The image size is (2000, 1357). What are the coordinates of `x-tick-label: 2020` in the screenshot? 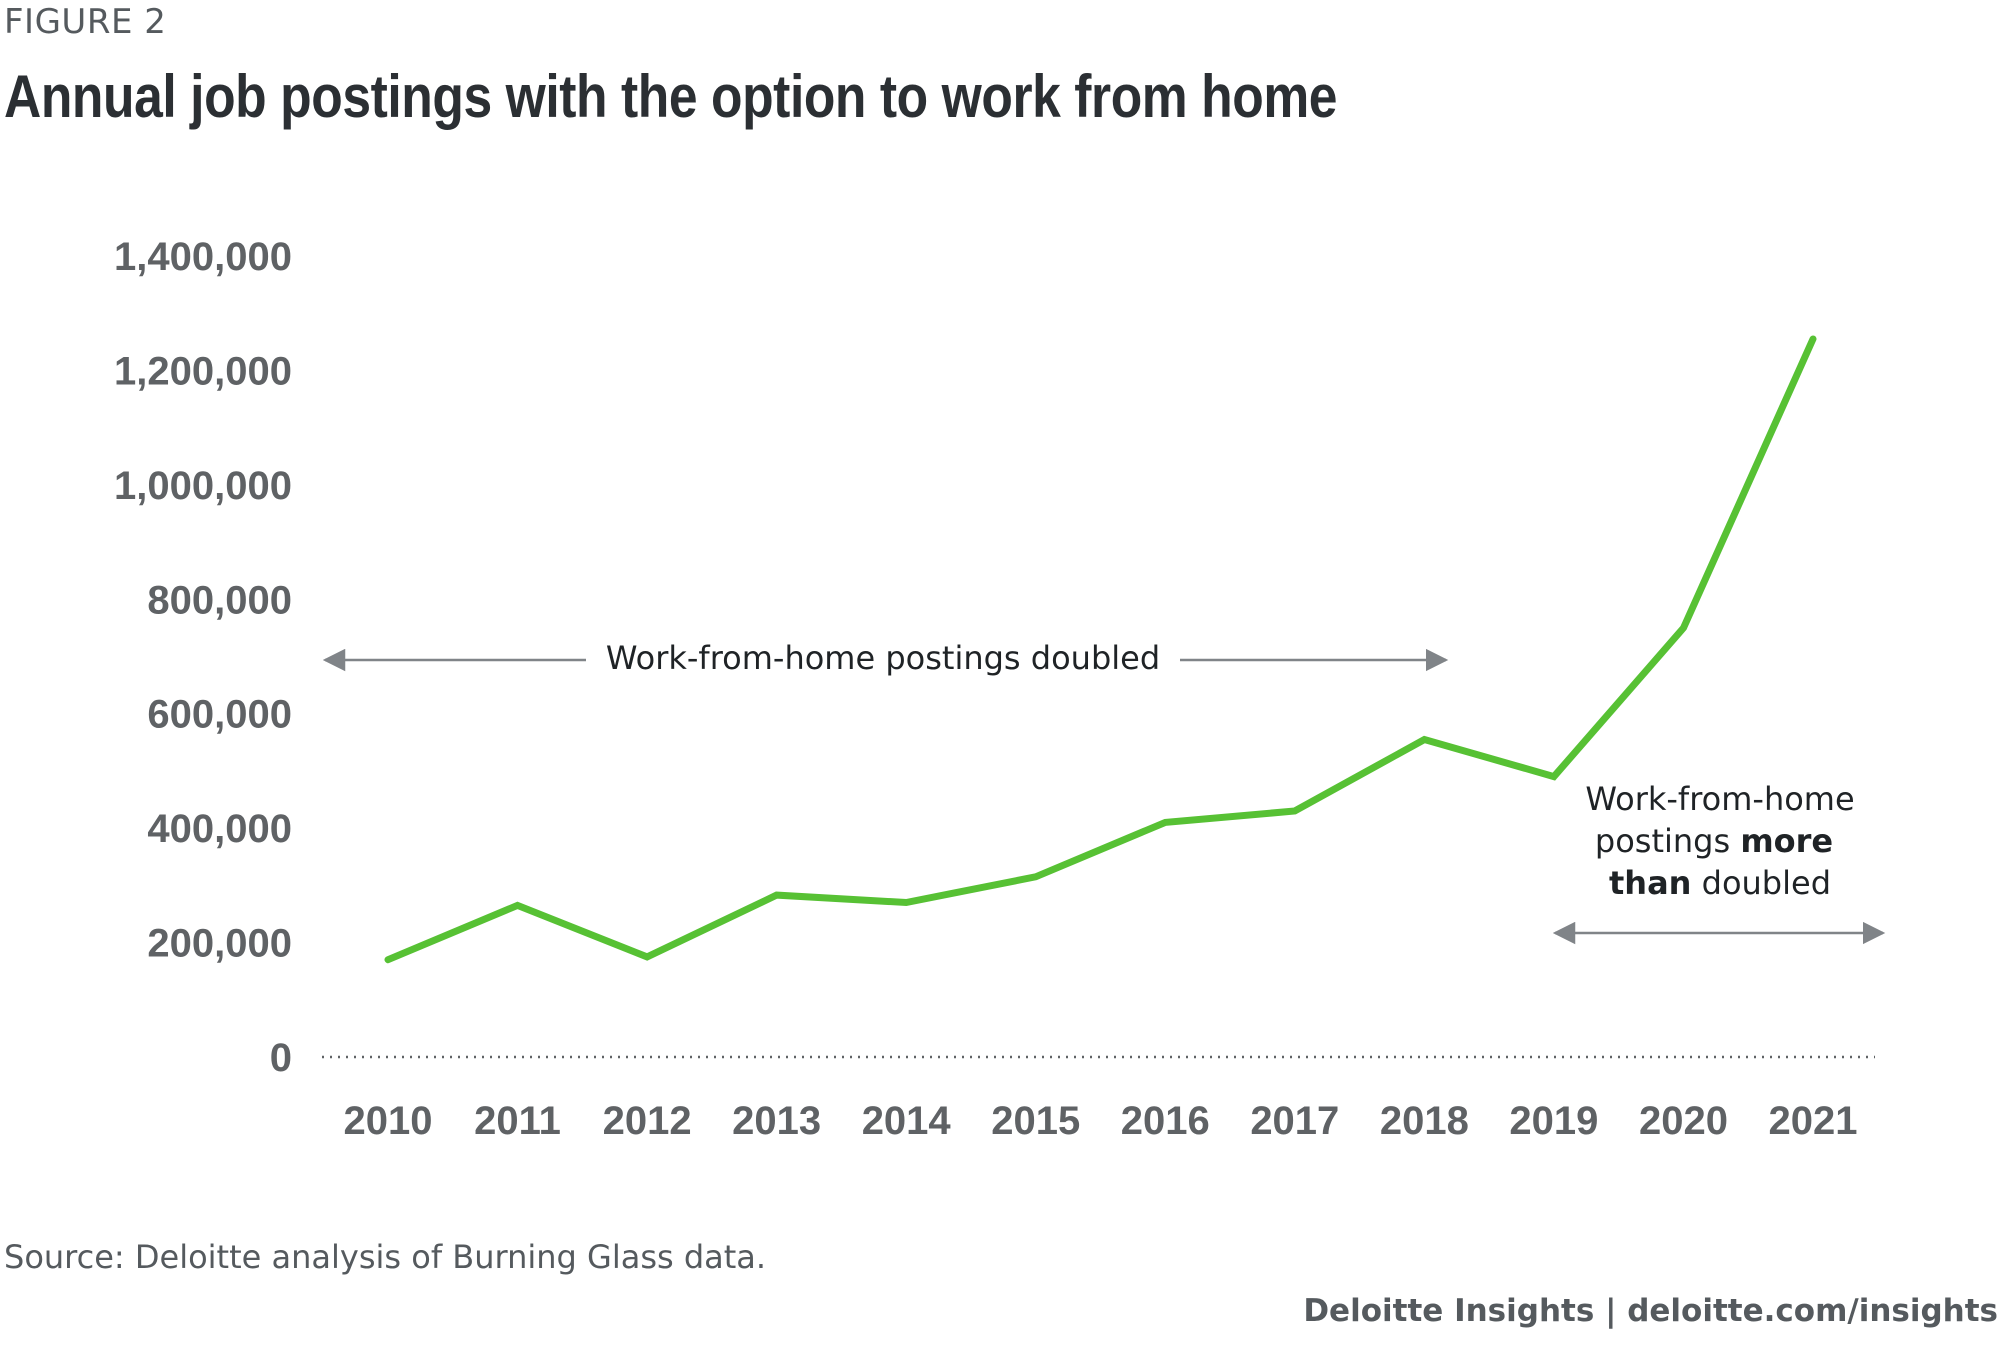 It's located at (1683, 1121).